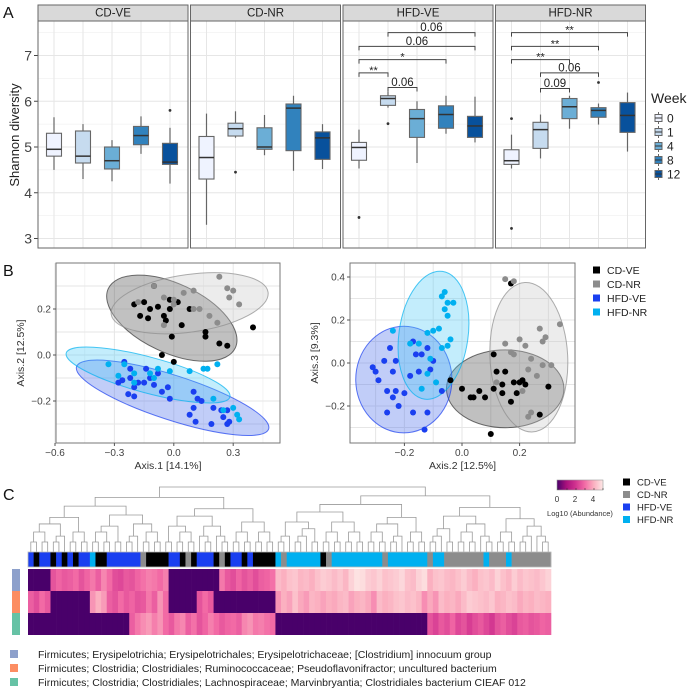  Describe the element at coordinates (16, 602) in the screenshot. I see `row-annotation-swatch` at that location.